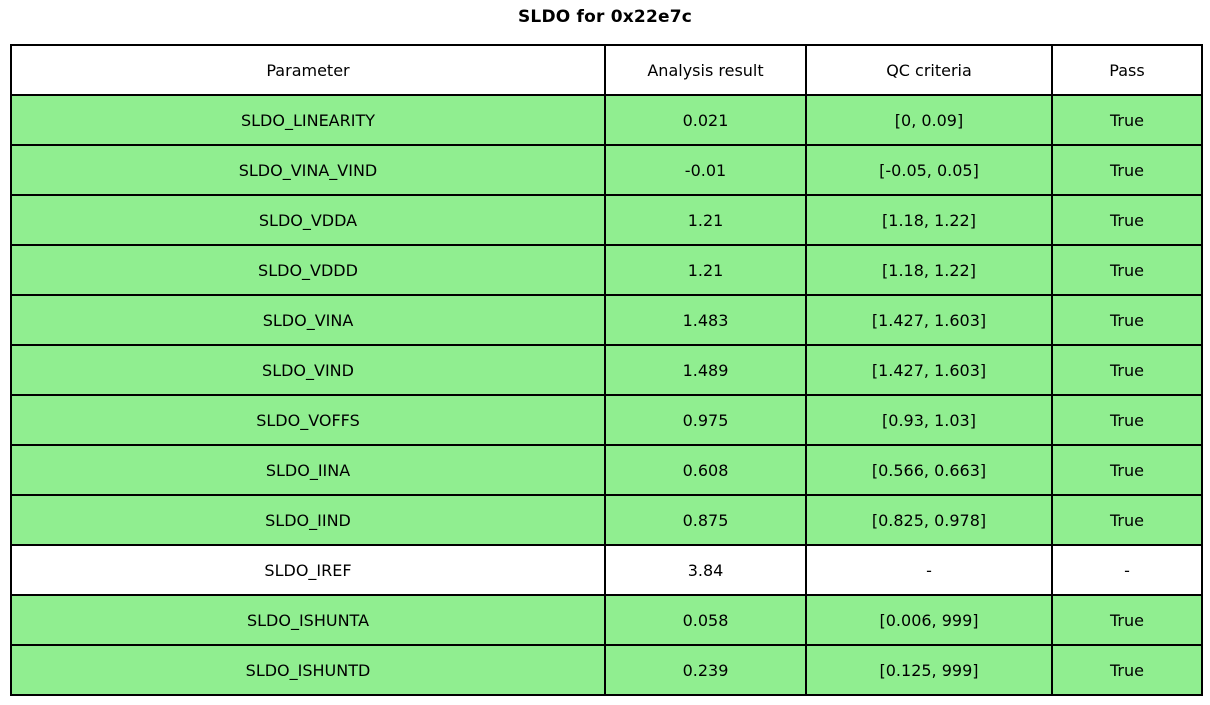 This screenshot has width=1210, height=705. What do you see at coordinates (705, 470) in the screenshot?
I see `analysis-result-cell: 0.608` at bounding box center [705, 470].